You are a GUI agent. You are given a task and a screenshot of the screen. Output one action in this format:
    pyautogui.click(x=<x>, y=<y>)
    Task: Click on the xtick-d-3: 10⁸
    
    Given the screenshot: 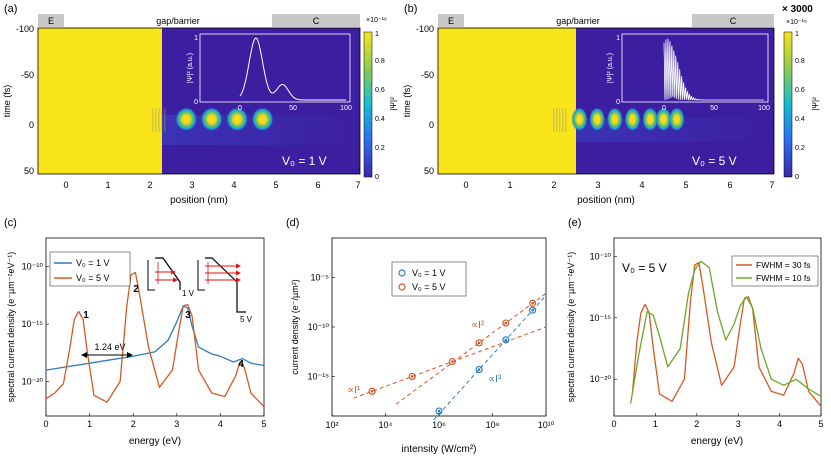 What is the action you would take?
    pyautogui.click(x=493, y=425)
    